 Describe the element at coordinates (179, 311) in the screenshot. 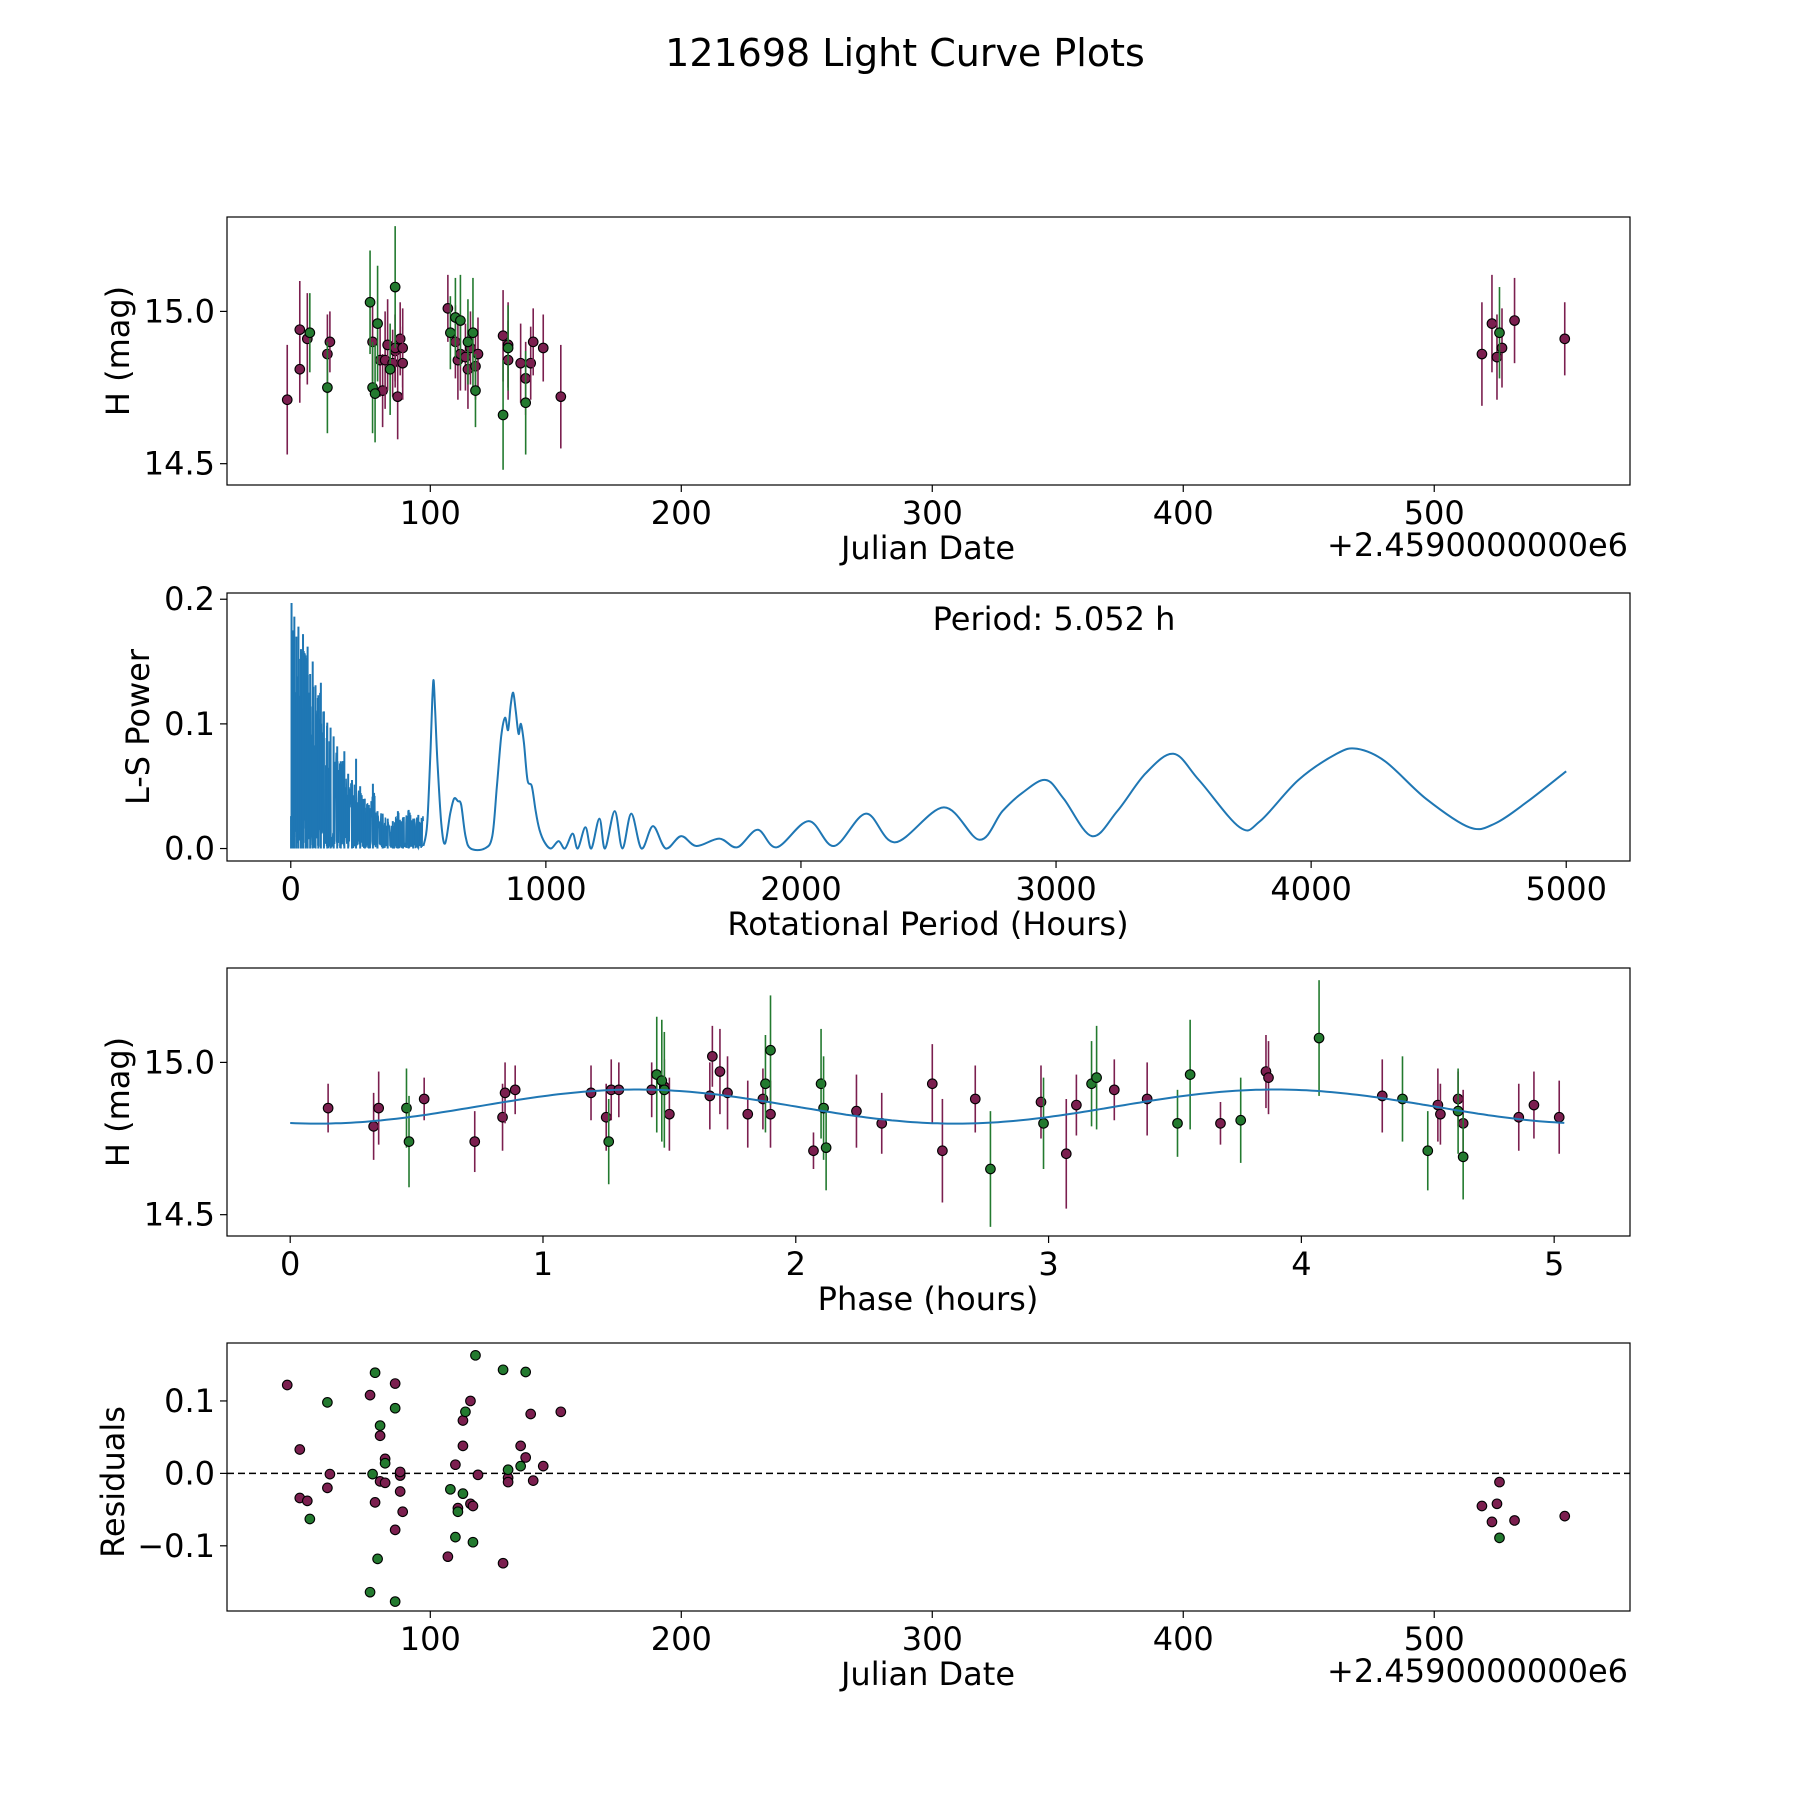

I see `lc-ytick-label: 15.0` at that location.